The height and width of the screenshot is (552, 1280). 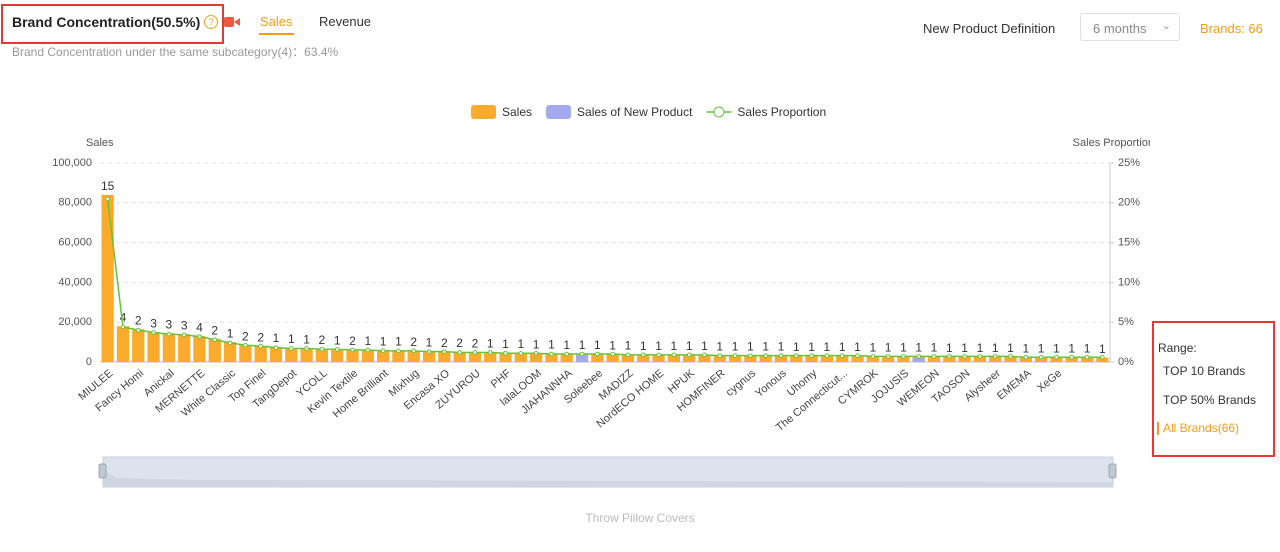 What do you see at coordinates (1130, 27) in the screenshot?
I see `definition-select: 6 months ⌄` at bounding box center [1130, 27].